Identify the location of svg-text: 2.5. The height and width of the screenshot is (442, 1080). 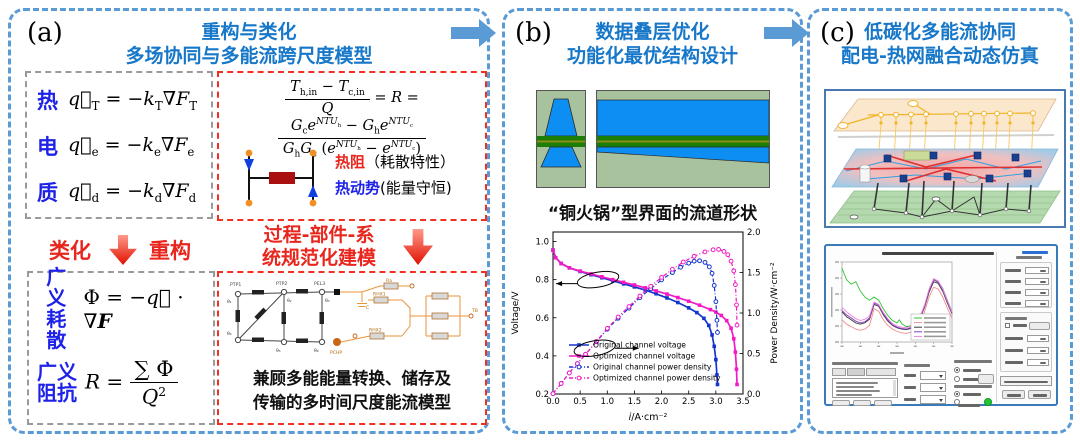
(689, 402).